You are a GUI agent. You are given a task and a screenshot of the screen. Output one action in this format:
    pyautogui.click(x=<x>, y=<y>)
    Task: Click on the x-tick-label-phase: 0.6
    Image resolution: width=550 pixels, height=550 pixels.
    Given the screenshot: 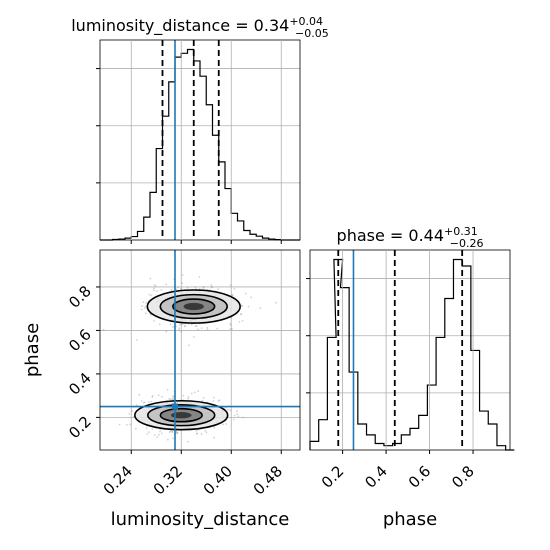 What is the action you would take?
    pyautogui.click(x=420, y=477)
    